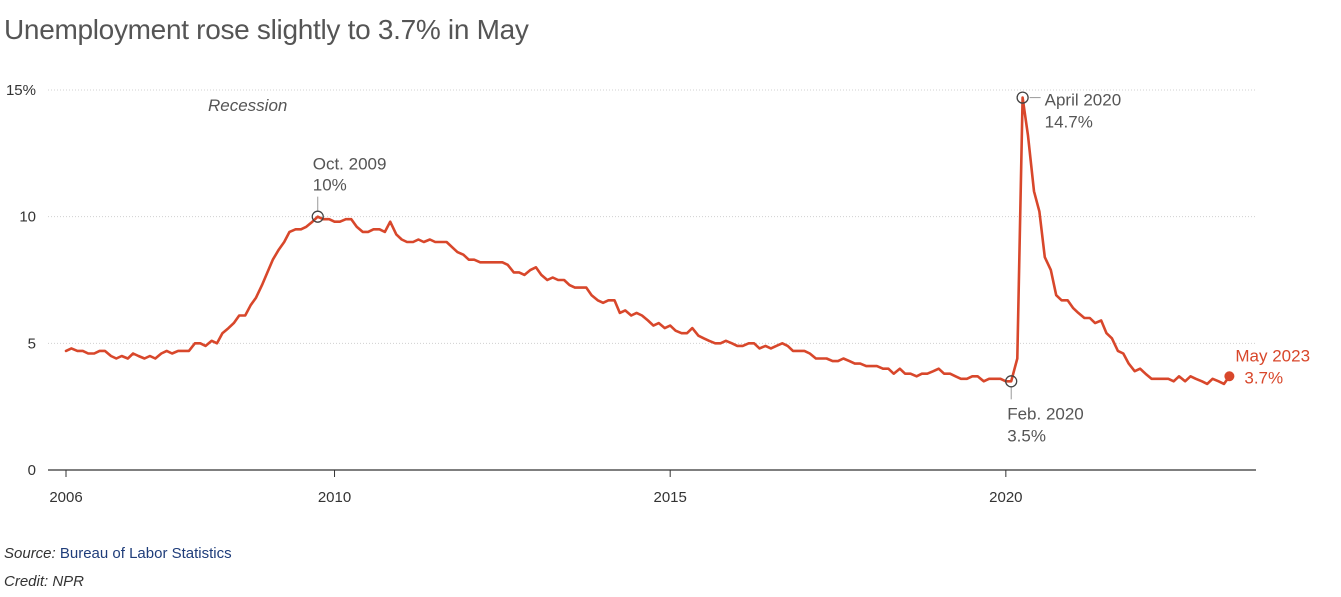 The height and width of the screenshot is (597, 1341). I want to click on x-tick-label: 2015, so click(669, 497).